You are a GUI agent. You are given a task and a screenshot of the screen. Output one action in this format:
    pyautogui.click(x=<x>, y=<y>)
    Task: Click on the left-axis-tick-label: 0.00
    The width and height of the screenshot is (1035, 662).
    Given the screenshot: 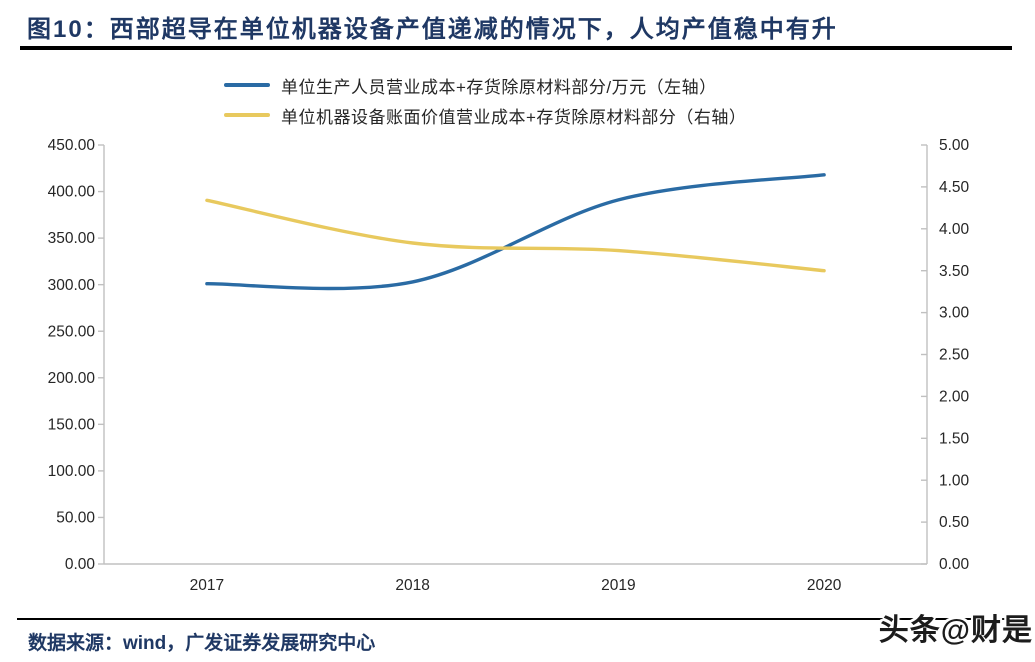 What is the action you would take?
    pyautogui.click(x=80, y=564)
    